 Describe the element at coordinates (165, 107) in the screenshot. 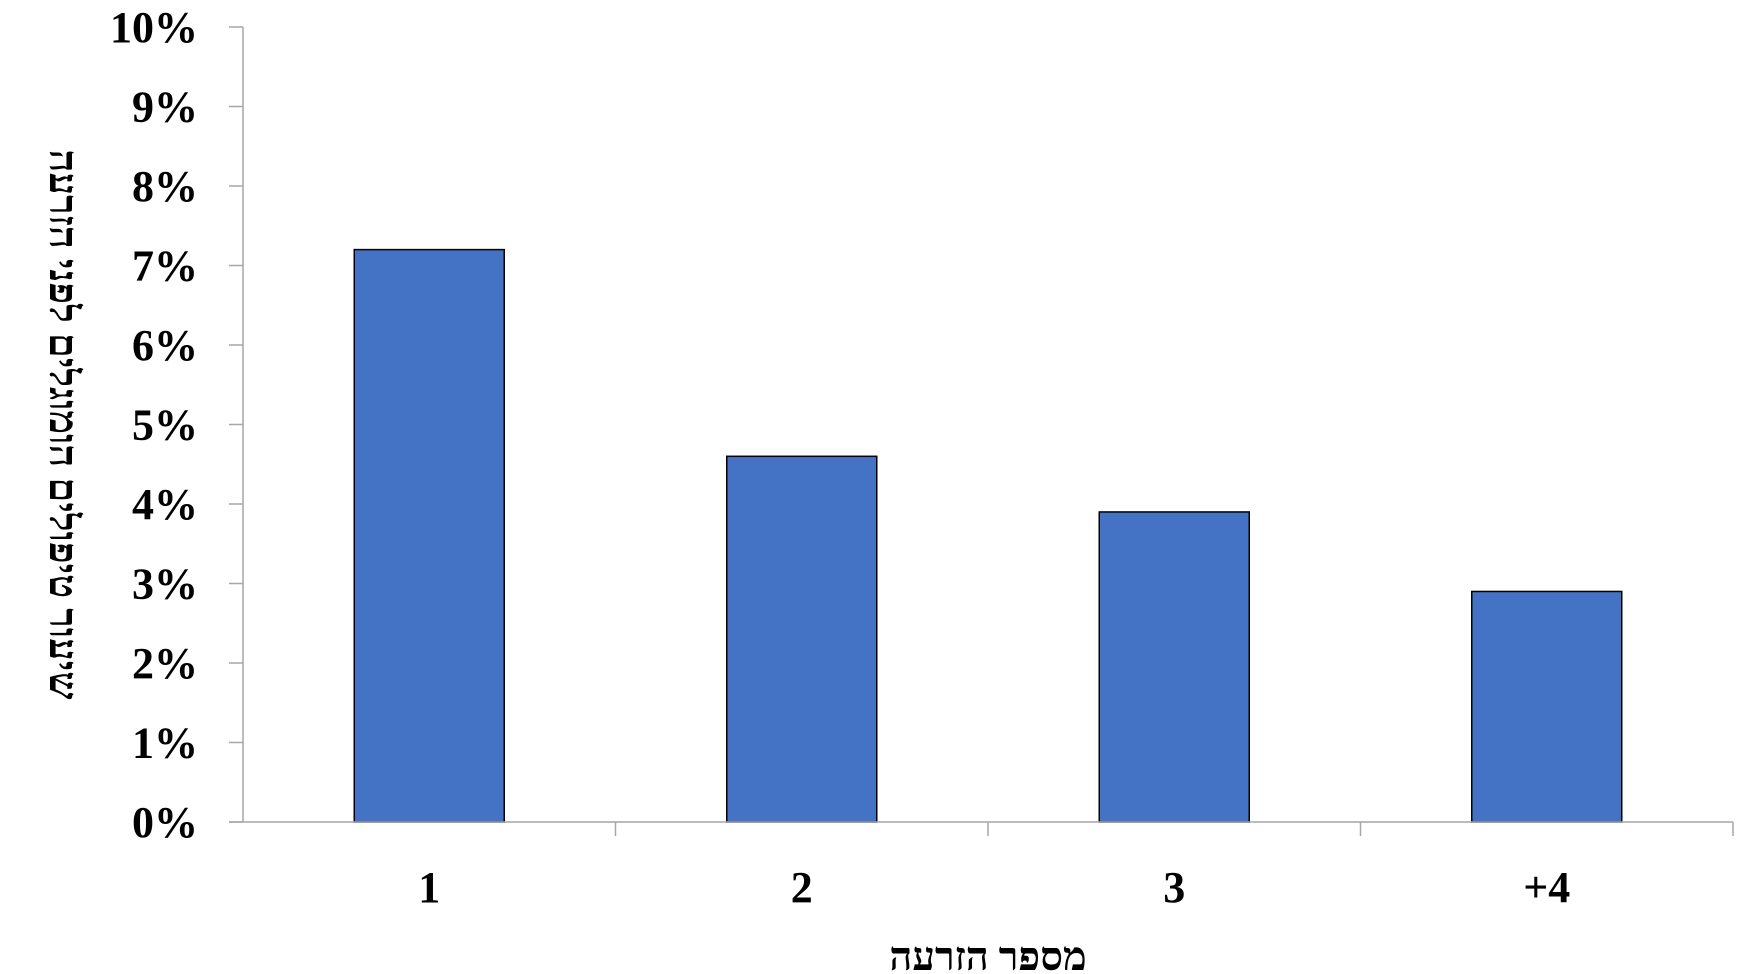

I see `y-tick-label: 9%` at that location.